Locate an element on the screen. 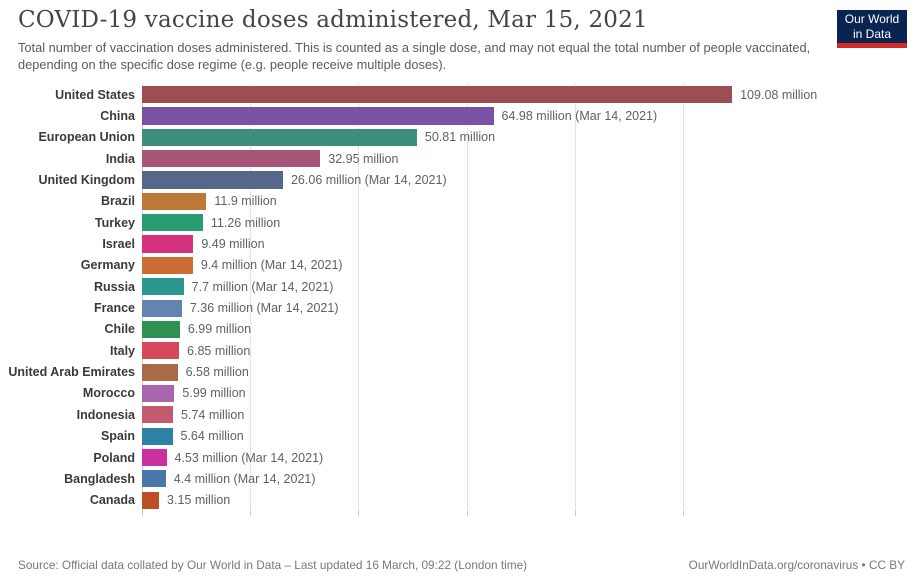 Image resolution: width=921 pixels, height=582 pixels. value-label: 11.9 million is located at coordinates (245, 201).